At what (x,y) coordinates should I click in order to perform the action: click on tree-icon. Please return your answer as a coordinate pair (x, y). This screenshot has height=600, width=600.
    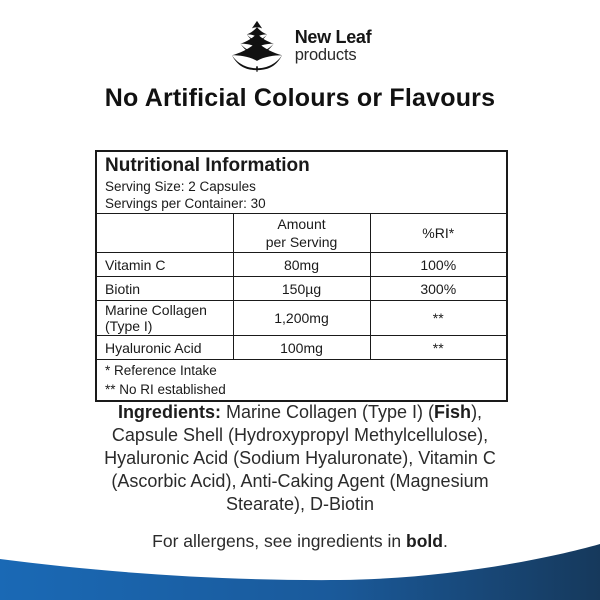
    Looking at the image, I should click on (256, 46).